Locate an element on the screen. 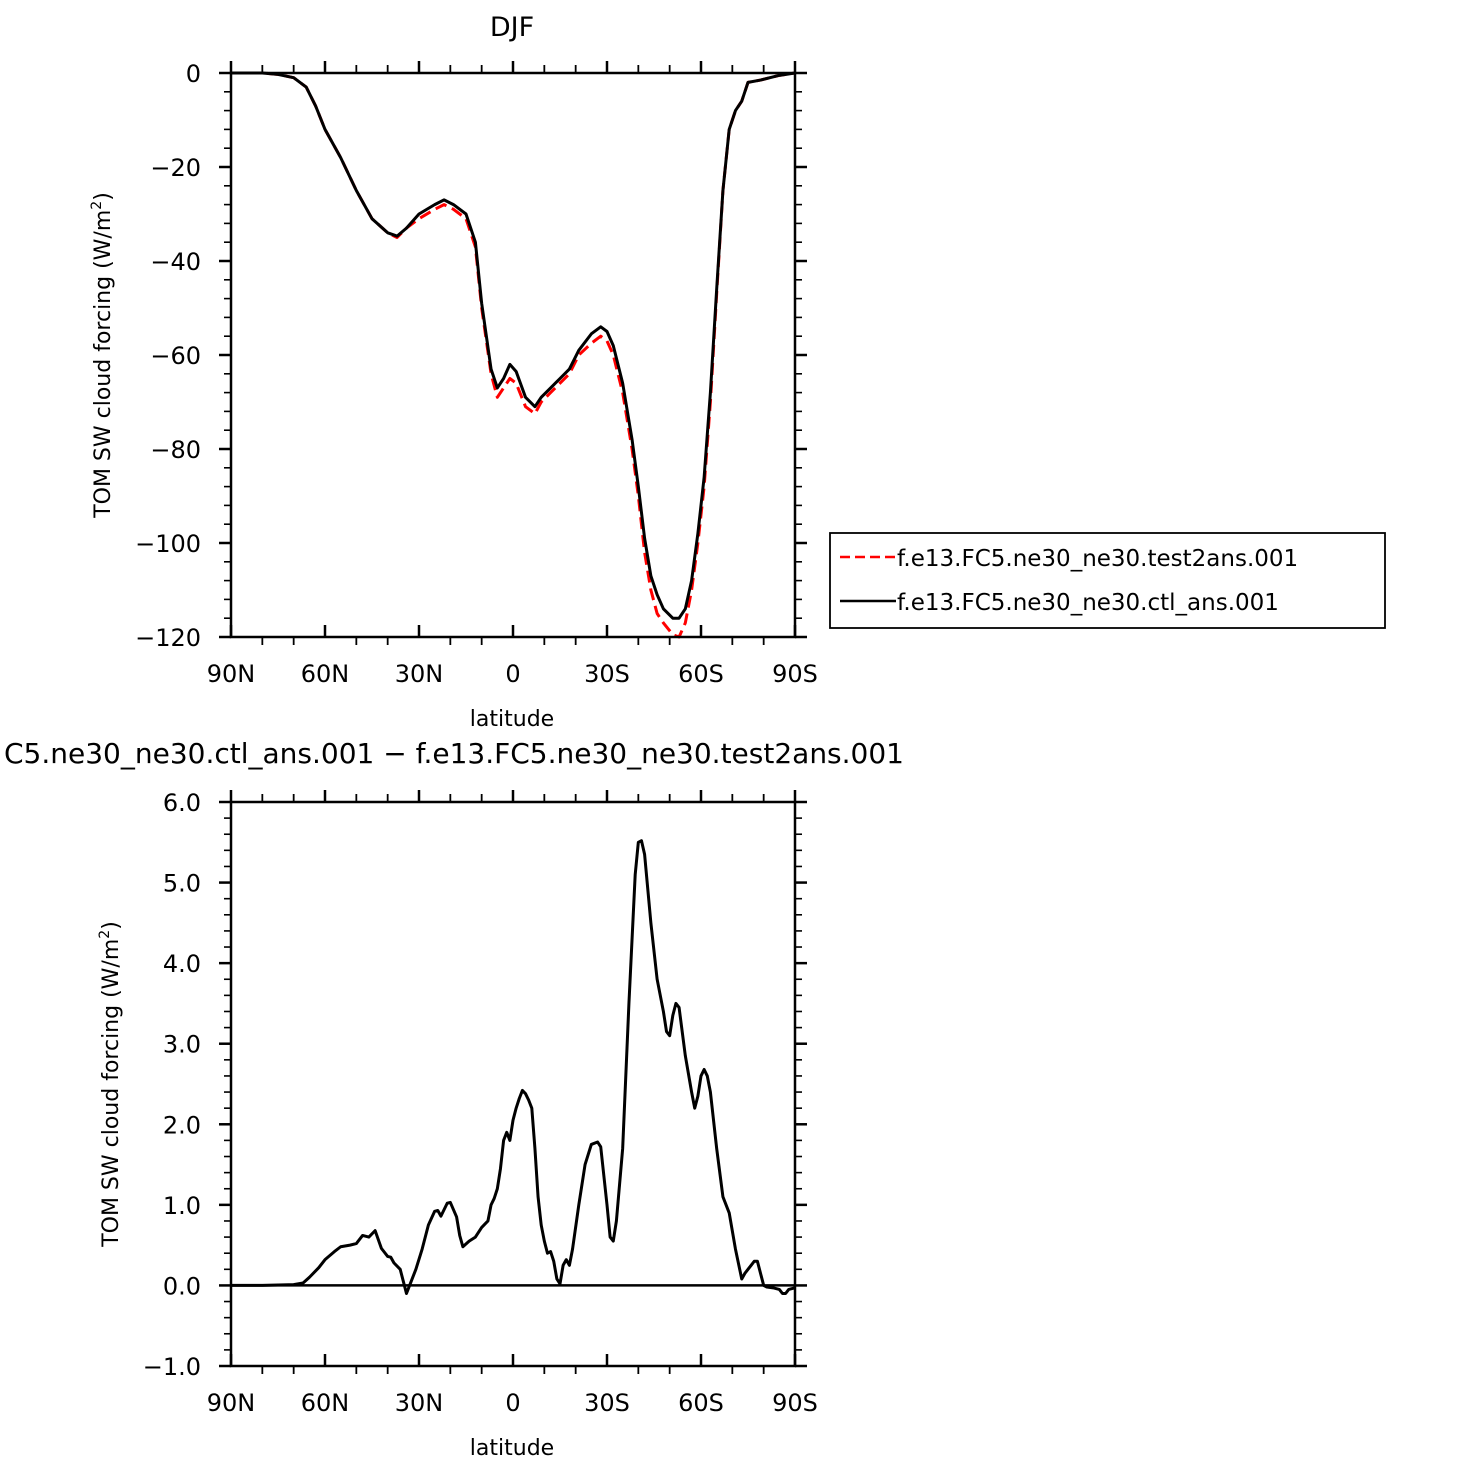 This screenshot has width=1469, height=1469. y-tick-label: 5.0 is located at coordinates (182, 884).